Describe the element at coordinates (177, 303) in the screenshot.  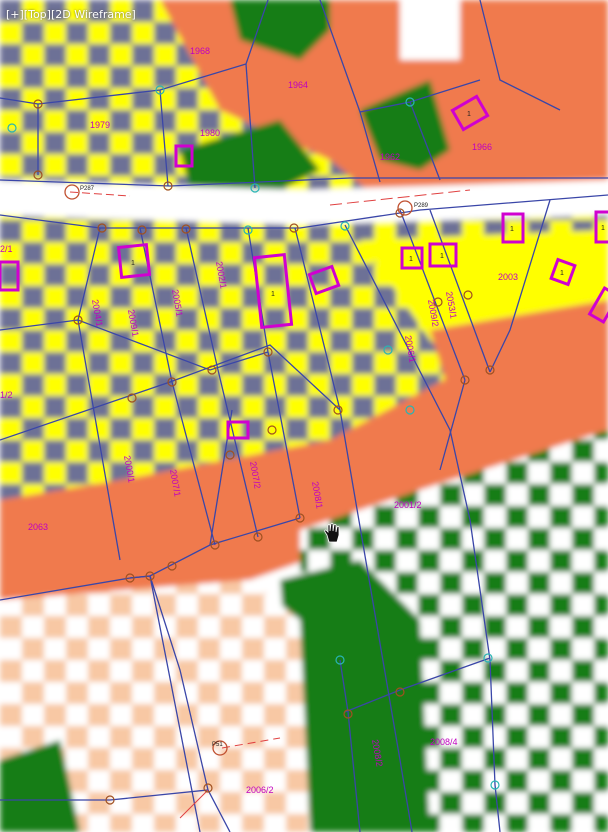
I see `svg-text: 2005/1` at that location.